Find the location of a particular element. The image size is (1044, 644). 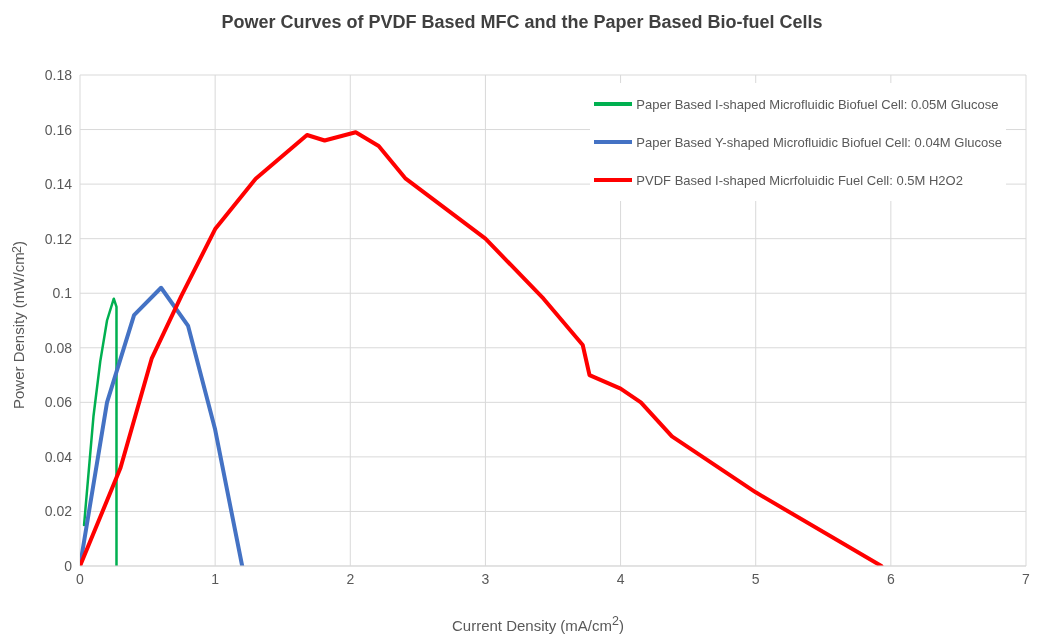

x-tick-label: 2 is located at coordinates (350, 578).